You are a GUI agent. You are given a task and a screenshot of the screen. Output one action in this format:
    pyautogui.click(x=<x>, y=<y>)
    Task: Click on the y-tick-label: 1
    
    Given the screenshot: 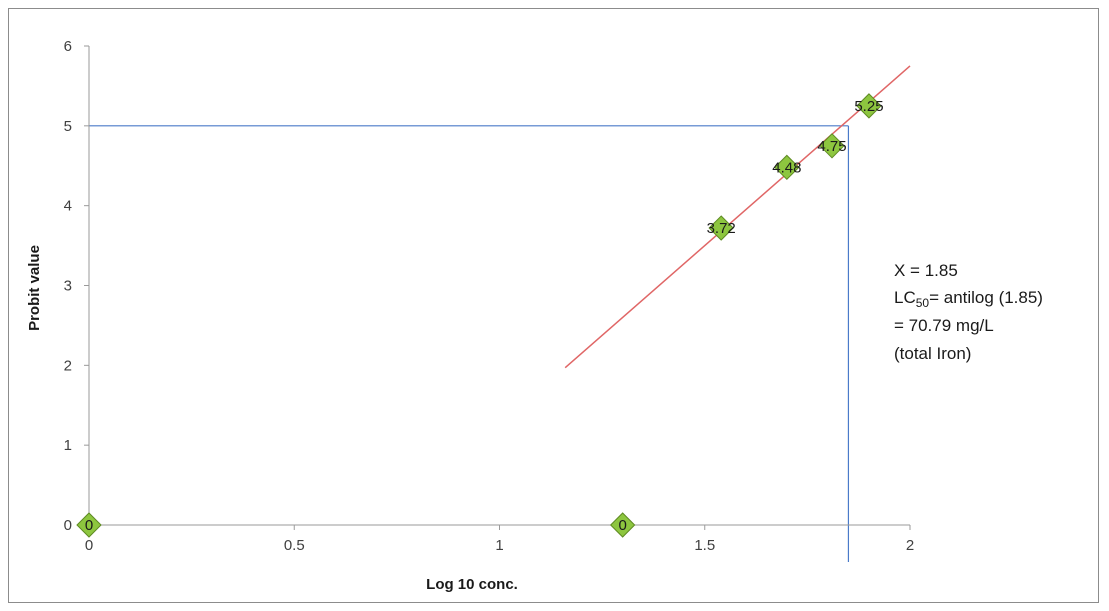 What is the action you would take?
    pyautogui.click(x=68, y=445)
    